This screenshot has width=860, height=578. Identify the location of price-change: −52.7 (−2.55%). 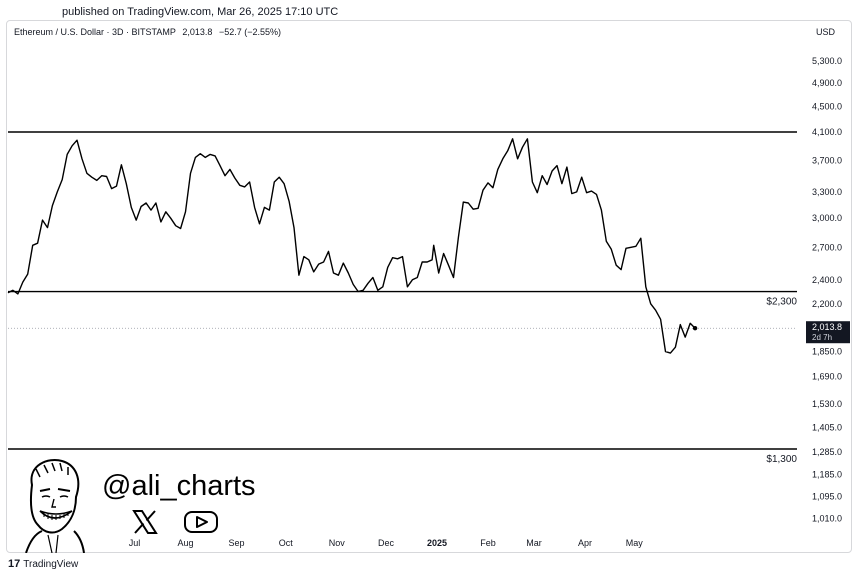
(249, 32).